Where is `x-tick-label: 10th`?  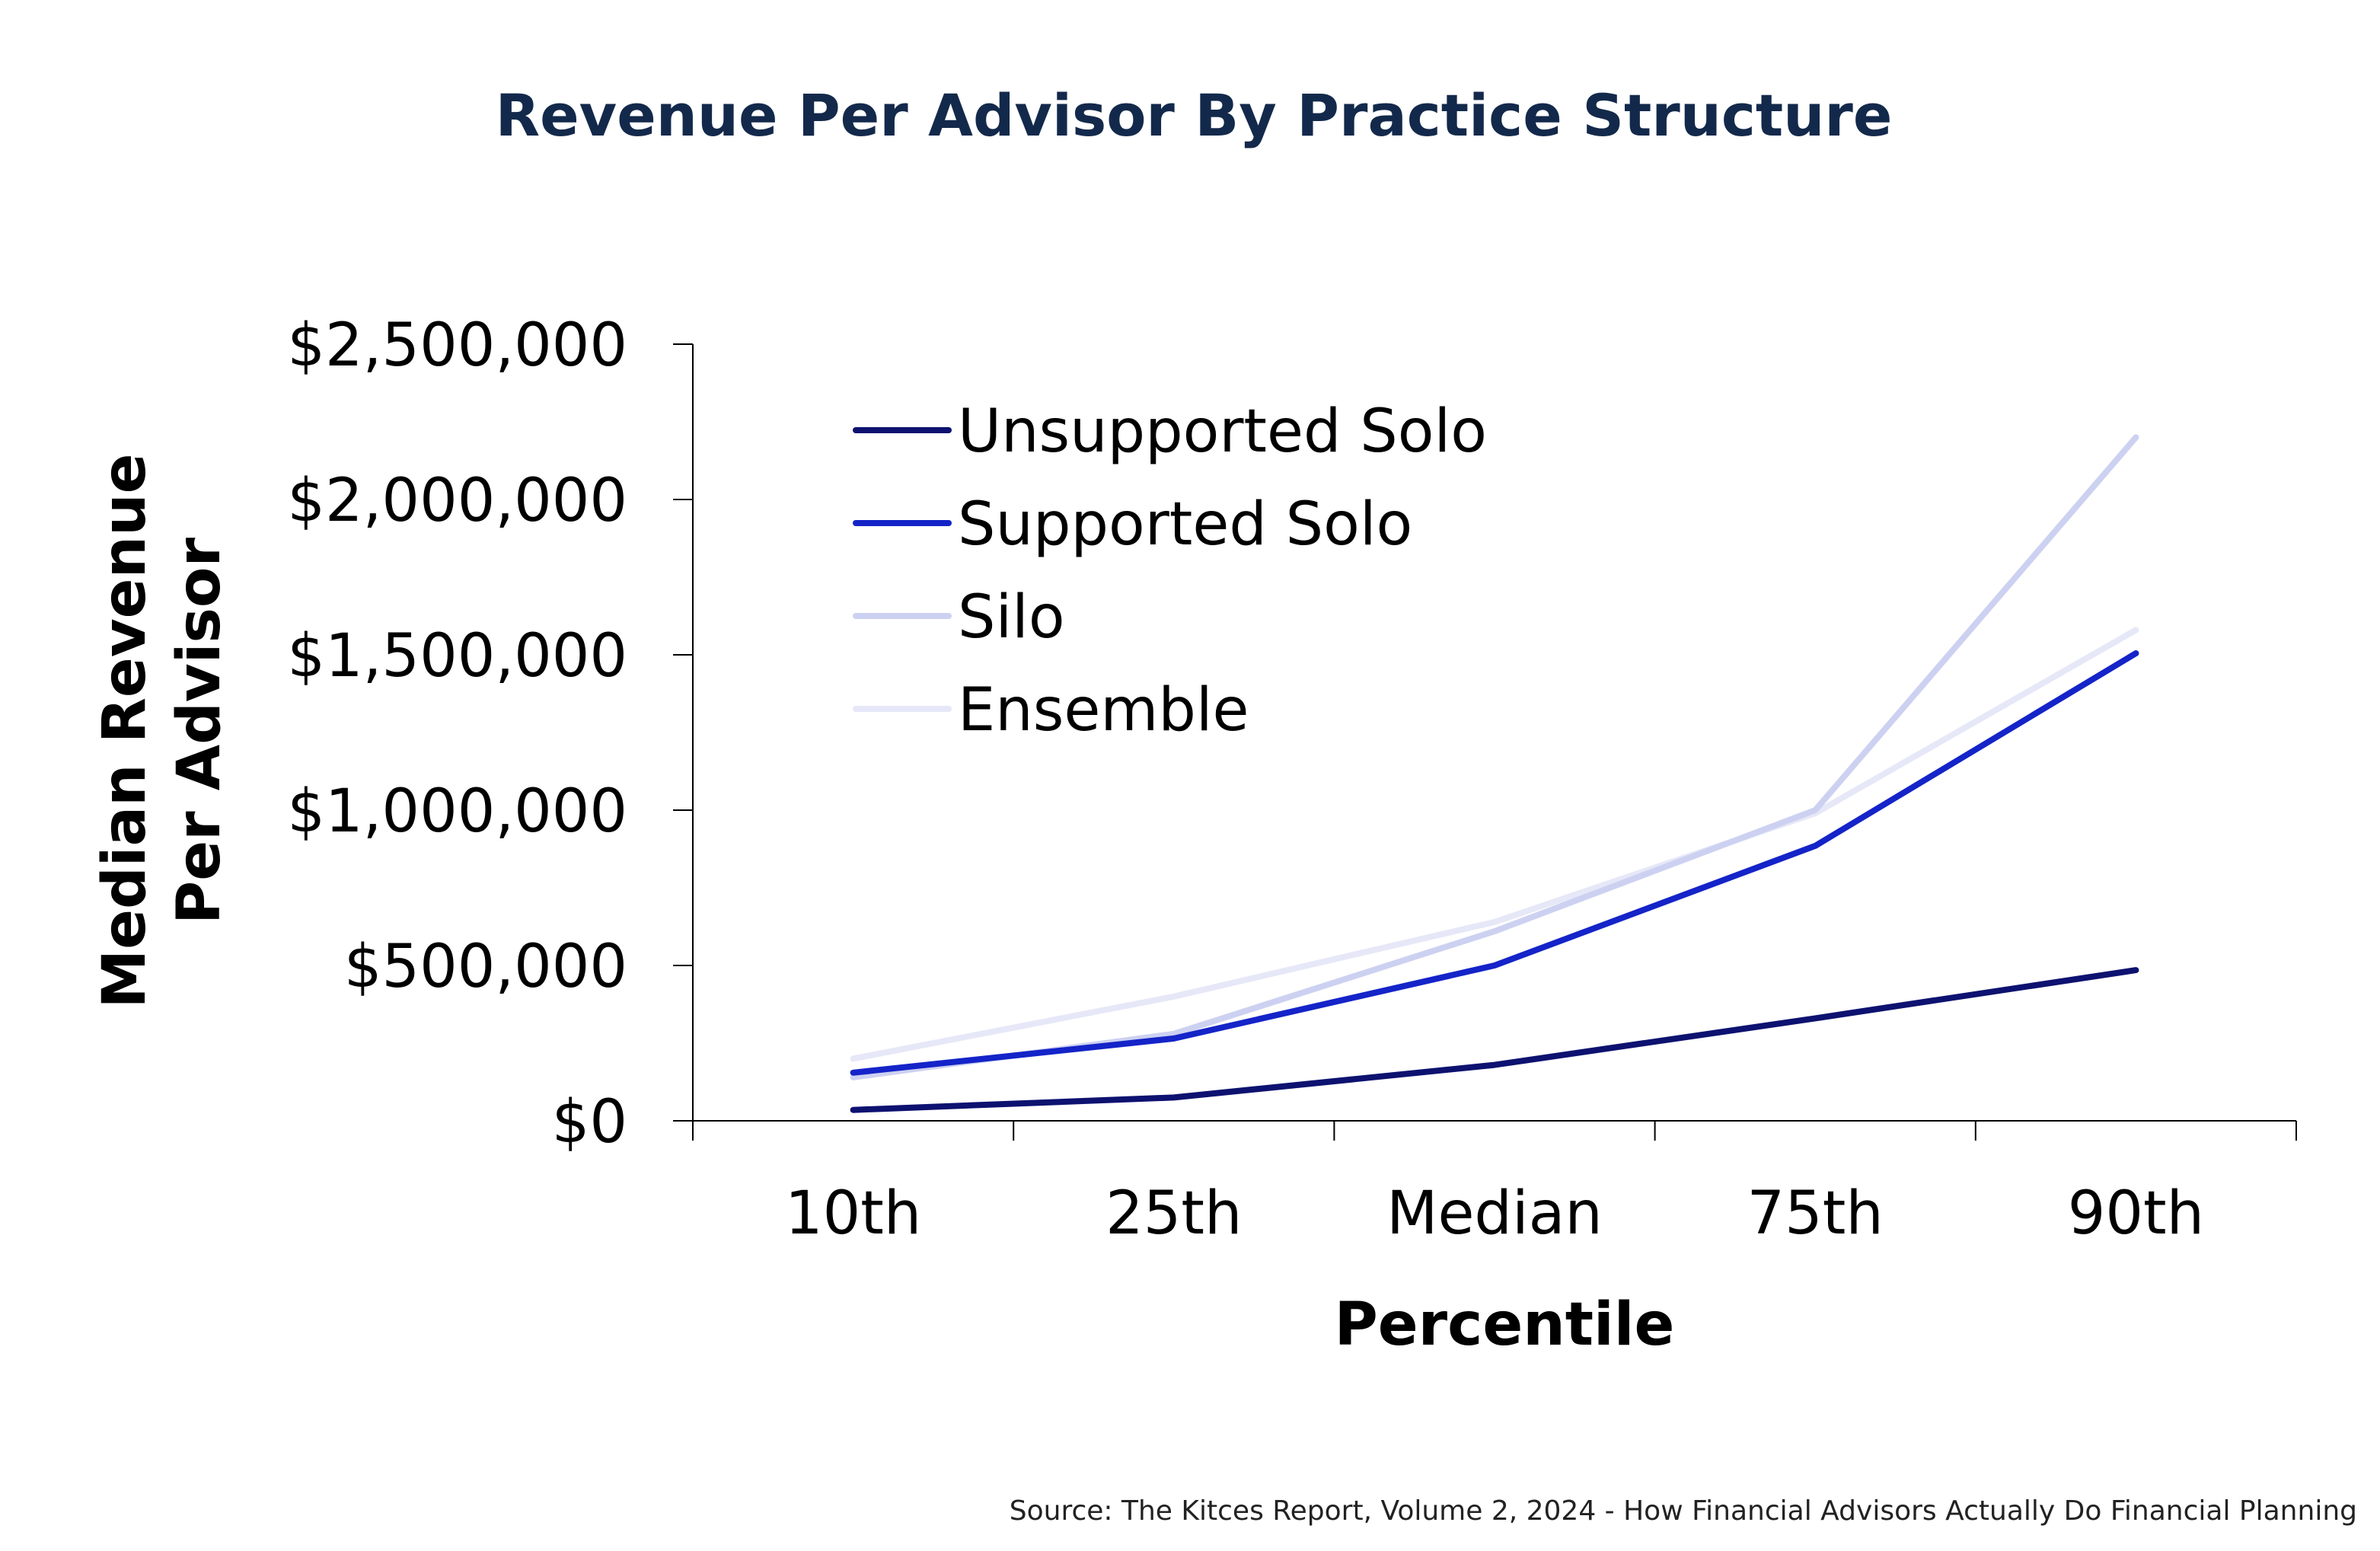 x-tick-label: 10th is located at coordinates (853, 1214).